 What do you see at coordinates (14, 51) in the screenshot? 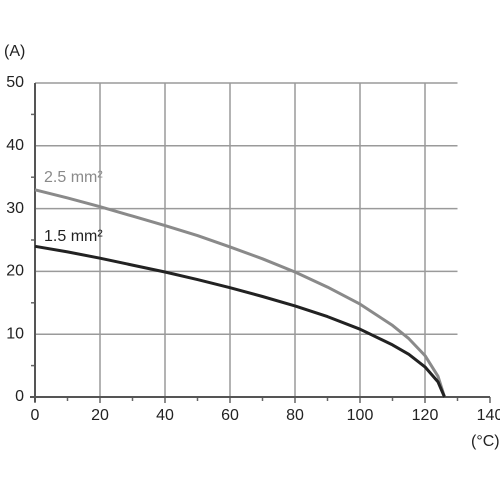
I see `y-axis-label: (A)` at bounding box center [14, 51].